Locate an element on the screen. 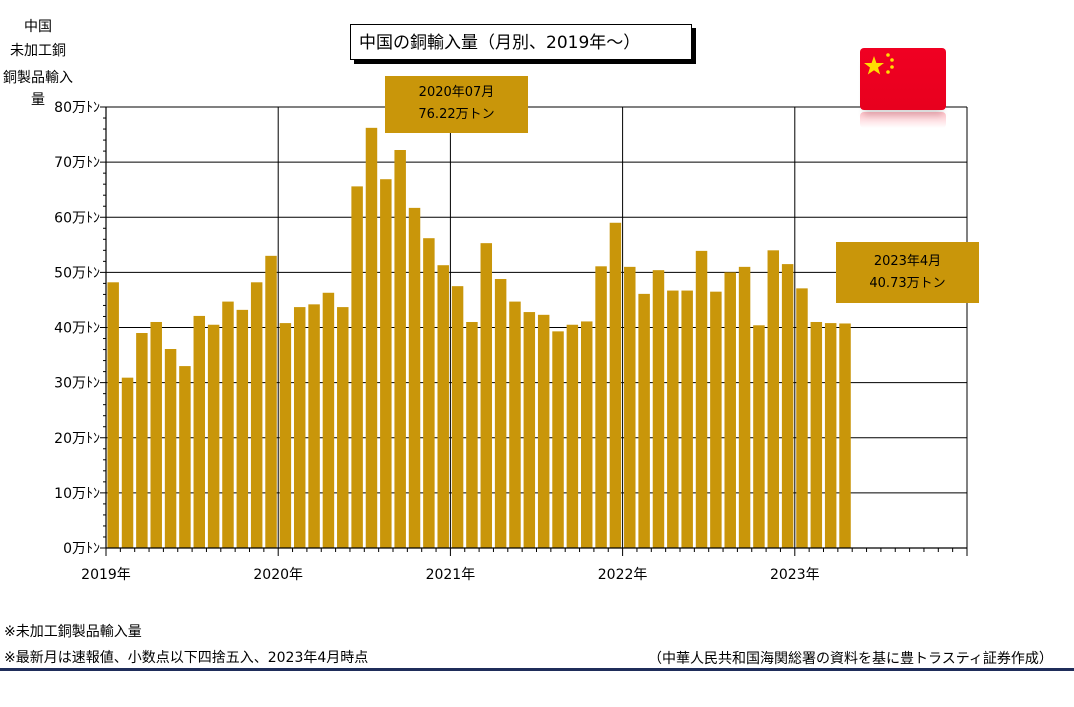  y-tick-label: 10万ﾄﾝ is located at coordinates (77, 494).